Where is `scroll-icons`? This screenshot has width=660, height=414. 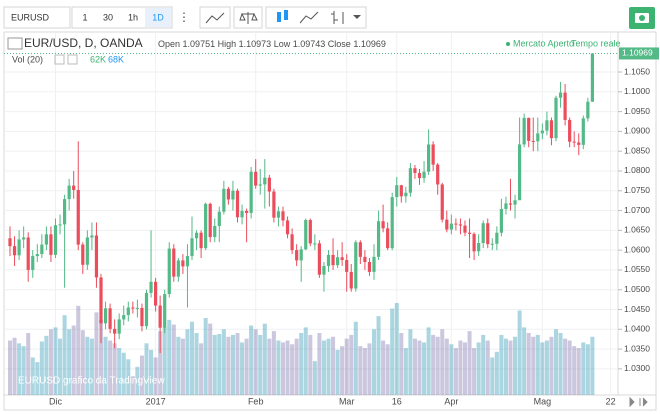 scroll-icons is located at coordinates (638, 402).